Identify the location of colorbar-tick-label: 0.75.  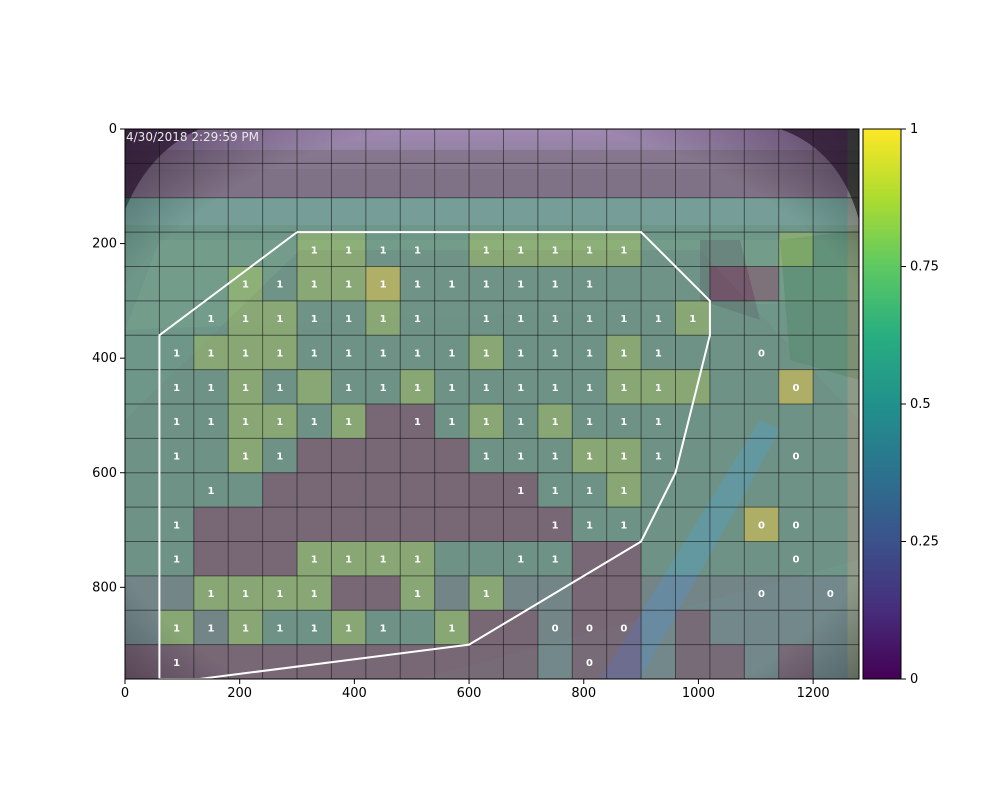
(924, 267).